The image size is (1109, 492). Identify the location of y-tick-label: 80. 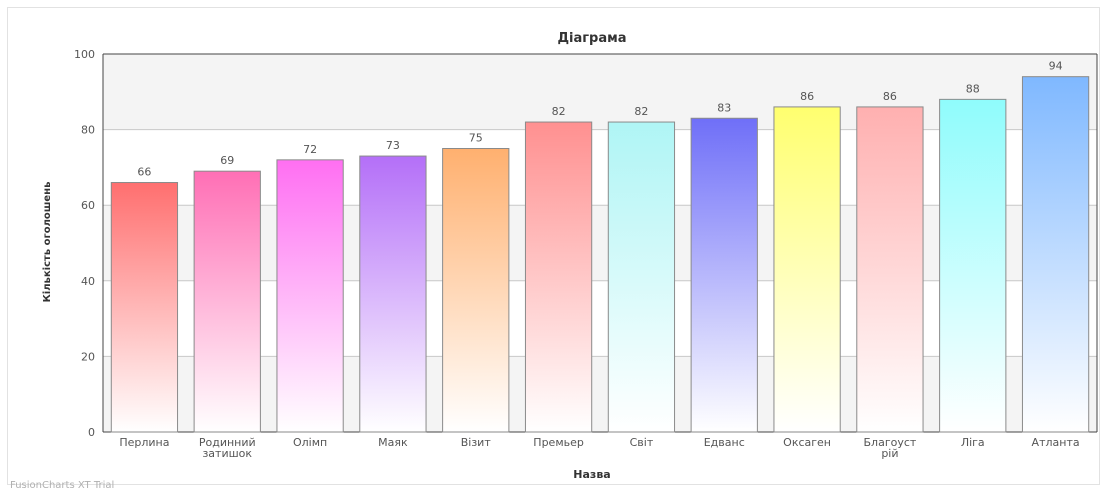
(88, 130).